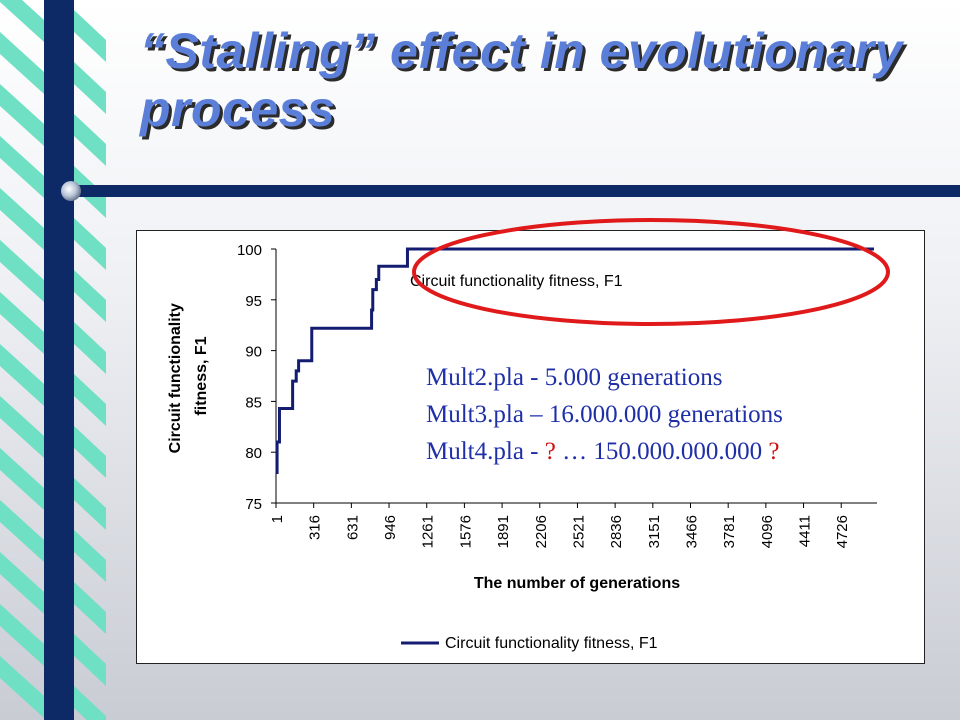  What do you see at coordinates (71, 191) in the screenshot?
I see `divider-bullet-icon` at bounding box center [71, 191].